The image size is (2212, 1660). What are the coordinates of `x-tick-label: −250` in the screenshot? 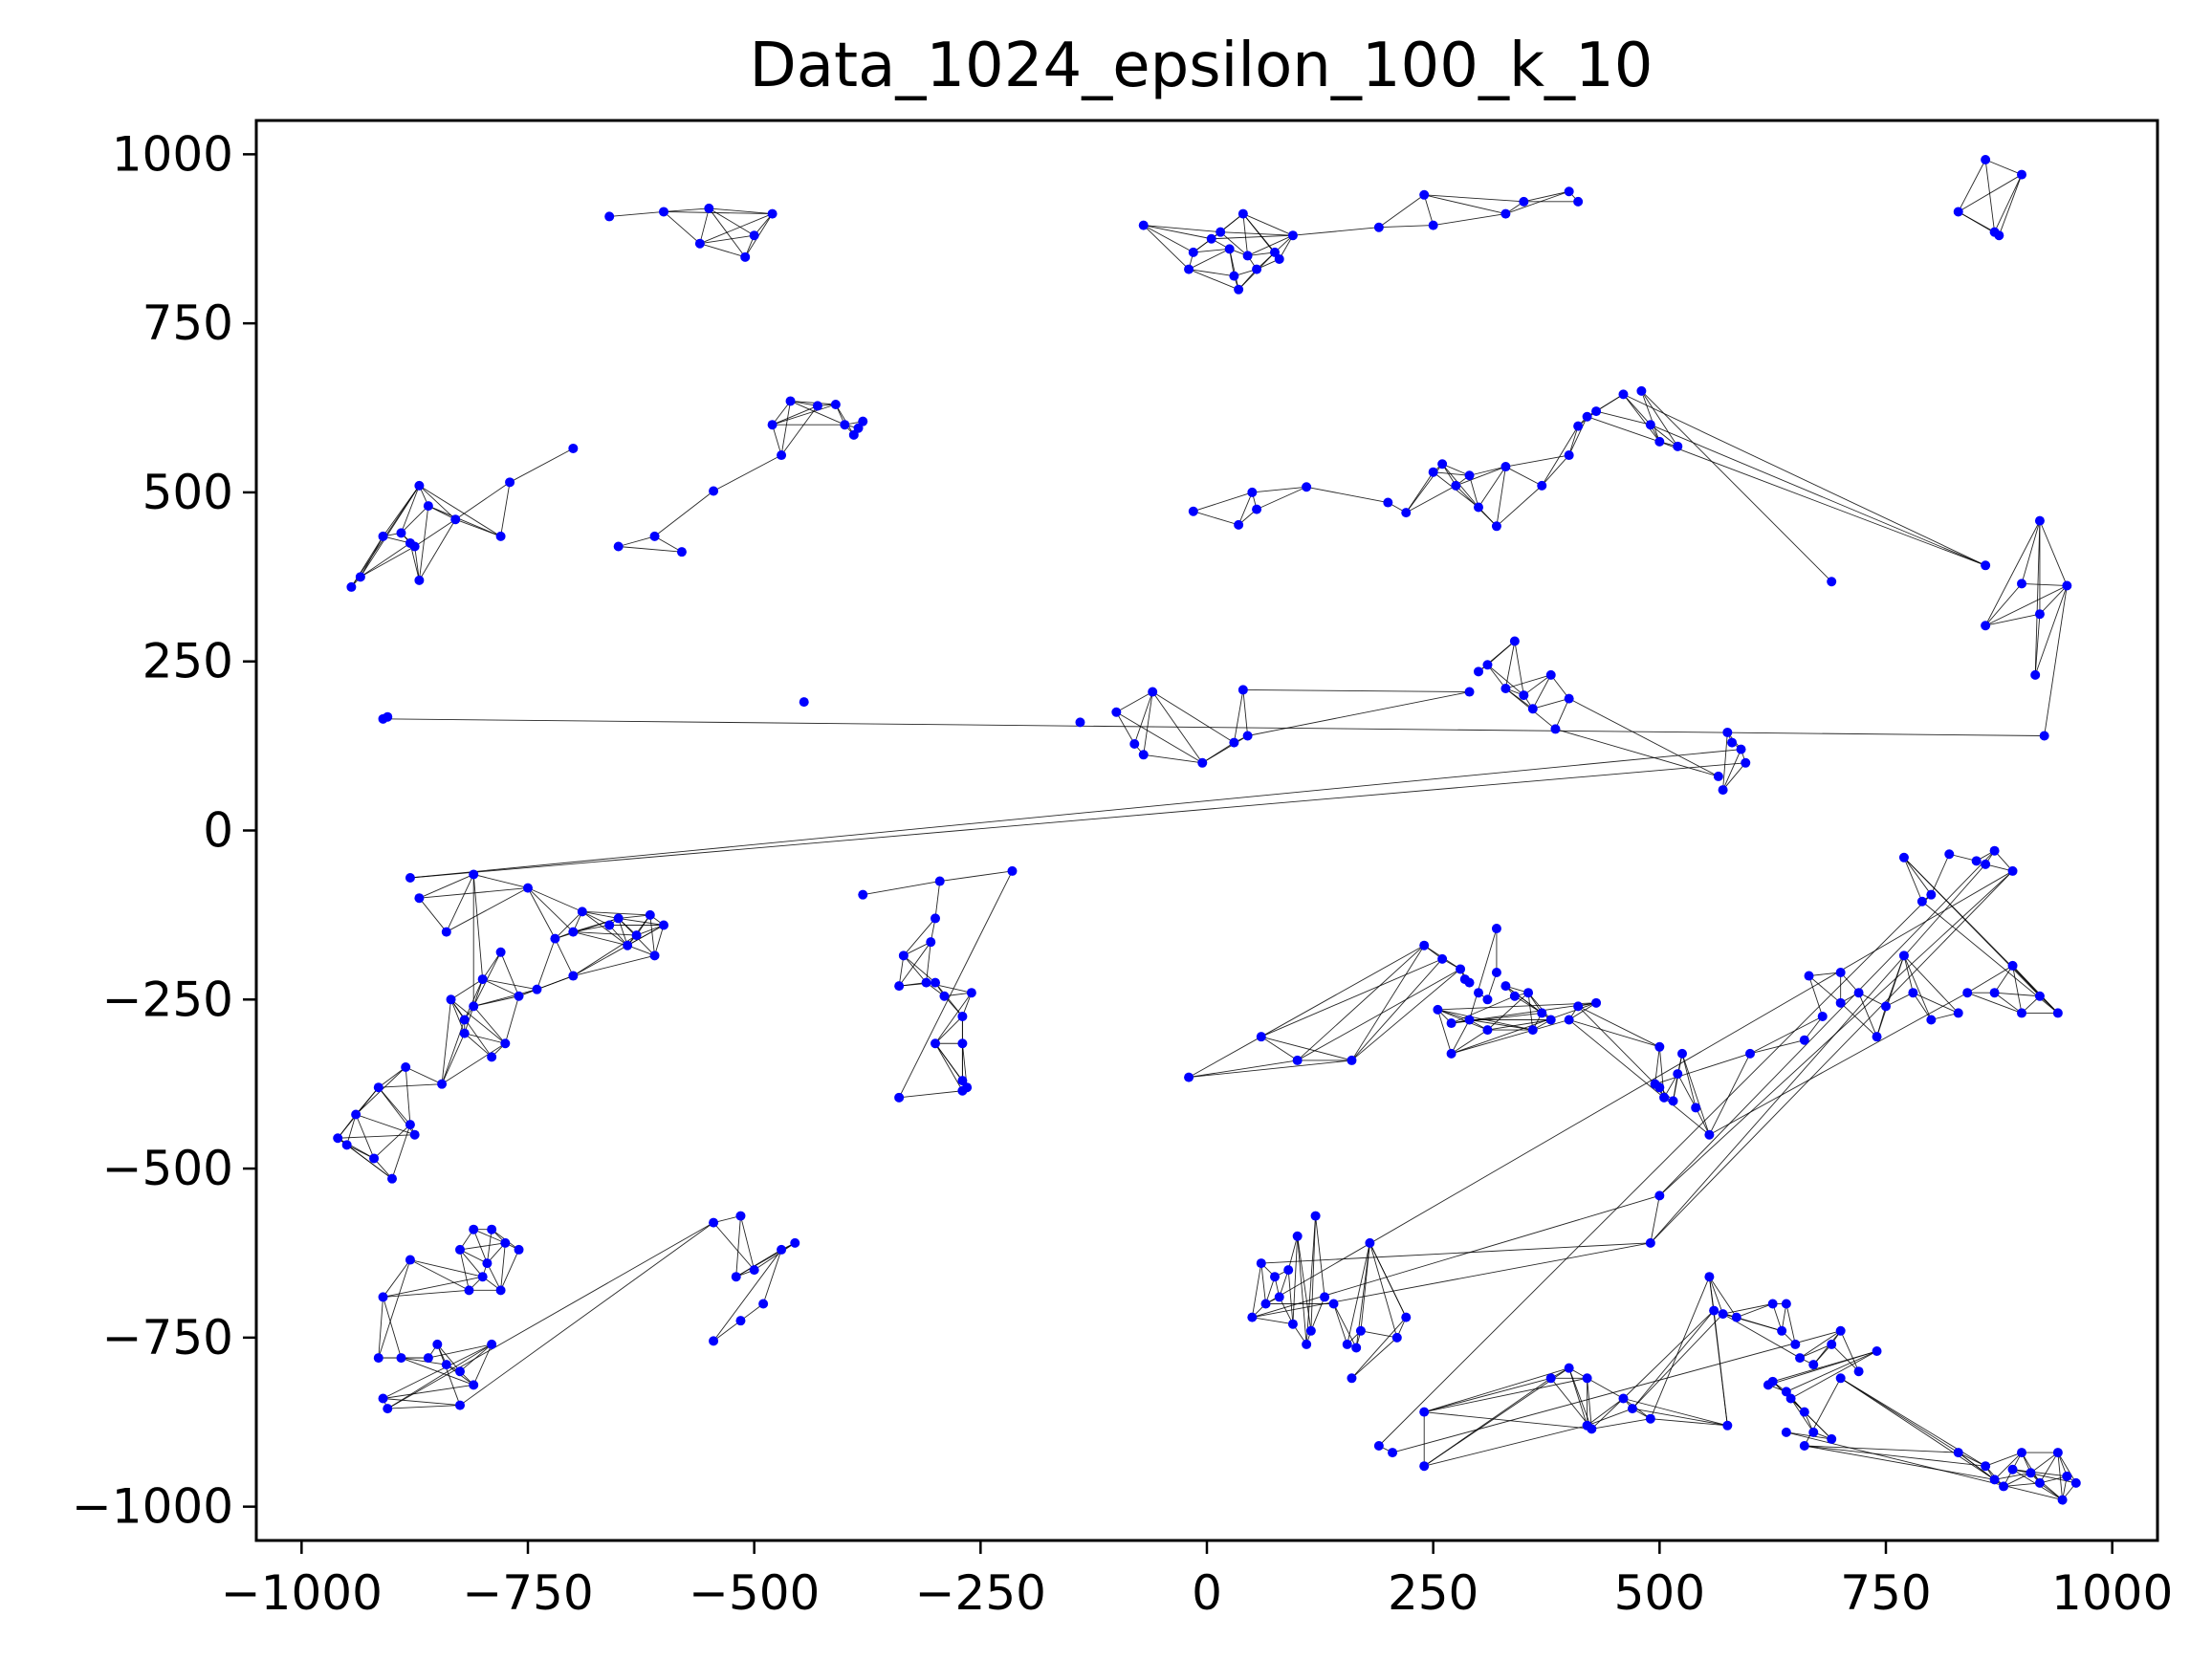 It's located at (980, 1593).